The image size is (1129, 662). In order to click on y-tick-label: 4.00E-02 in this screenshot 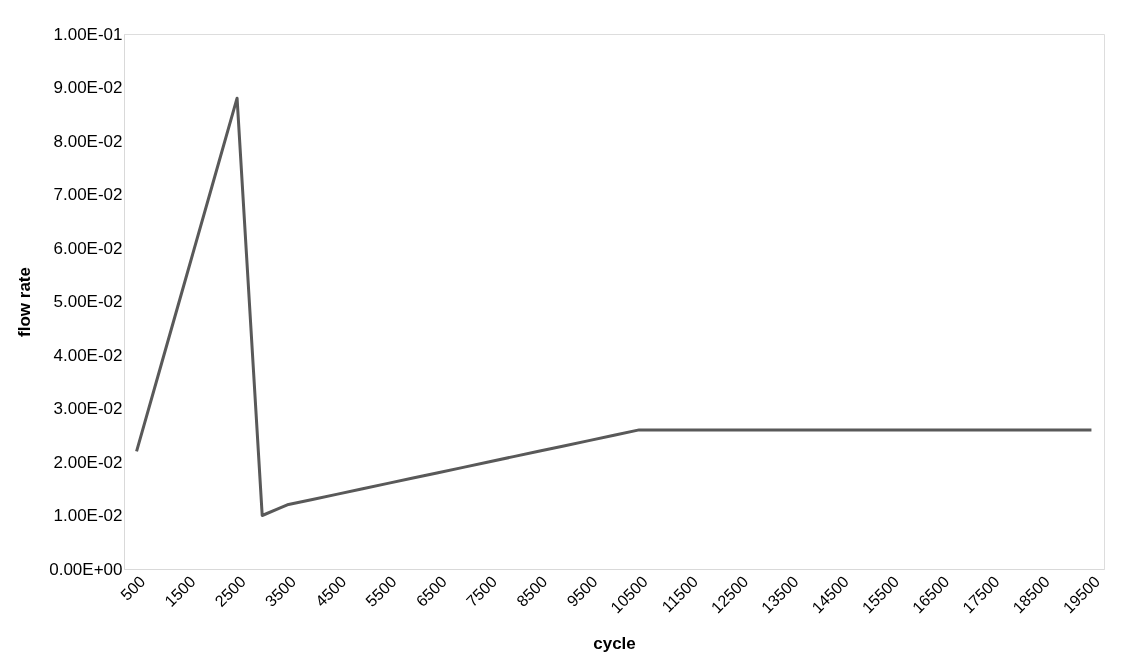, I will do `click(88, 355)`.